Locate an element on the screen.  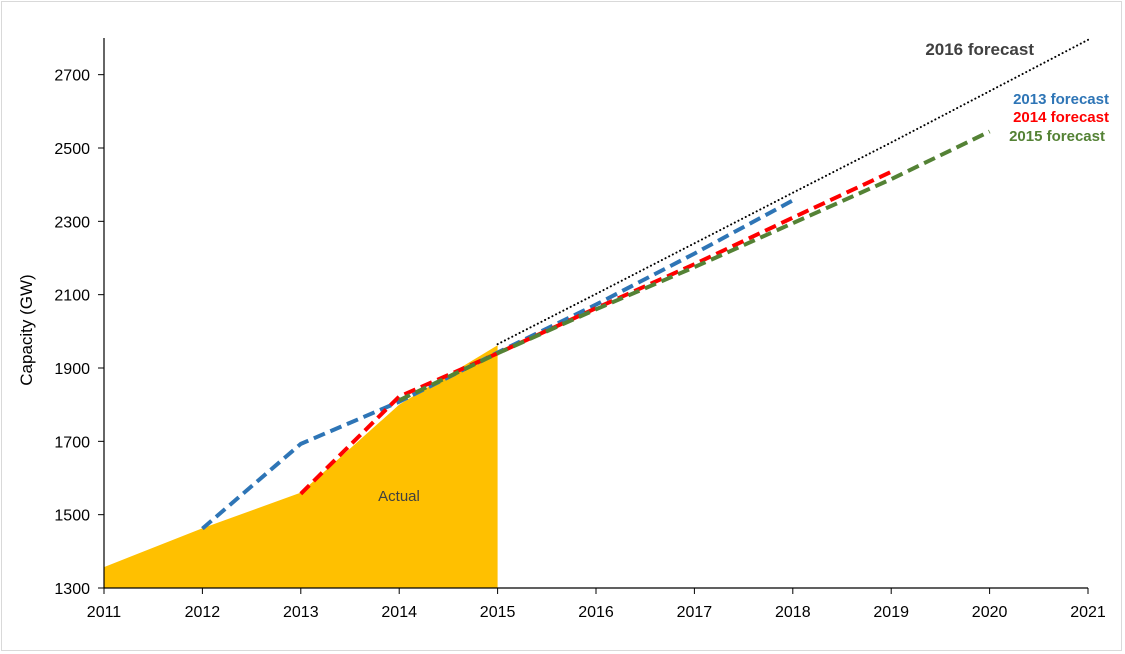
y-axis-title: Capacity (GW) is located at coordinates (26, 329).